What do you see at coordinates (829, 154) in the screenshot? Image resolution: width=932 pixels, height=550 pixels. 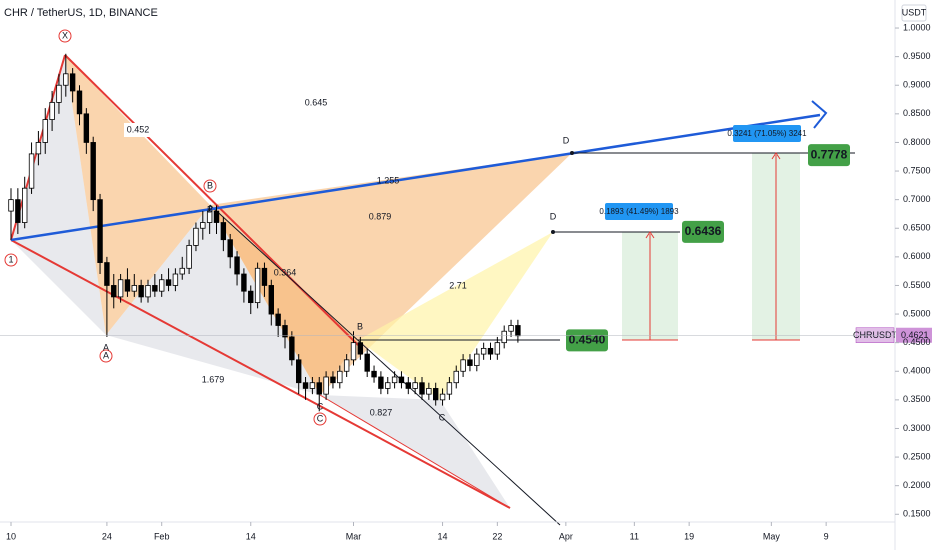 I see `target-label: 0.7778` at bounding box center [829, 154].